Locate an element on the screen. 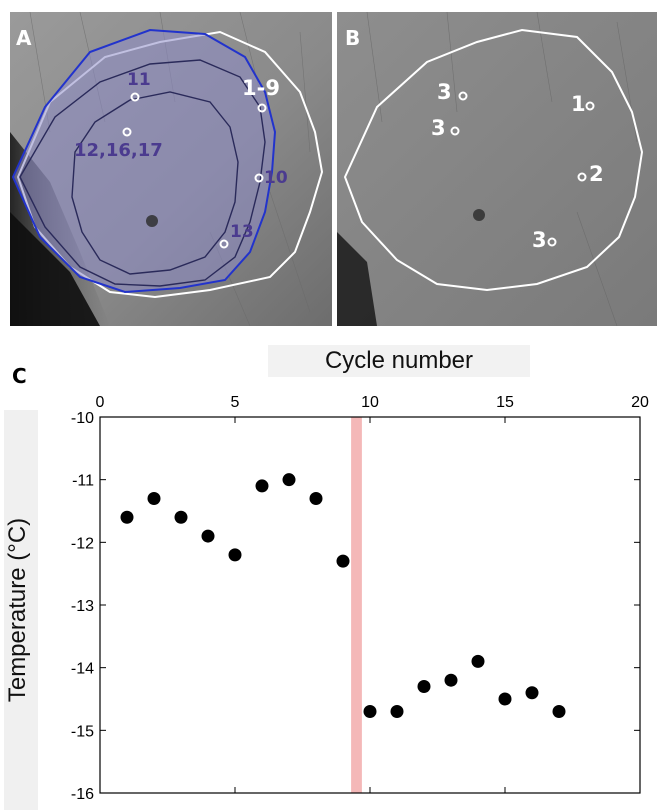 This screenshot has width=657, height=810. location-label: 1 is located at coordinates (578, 104).